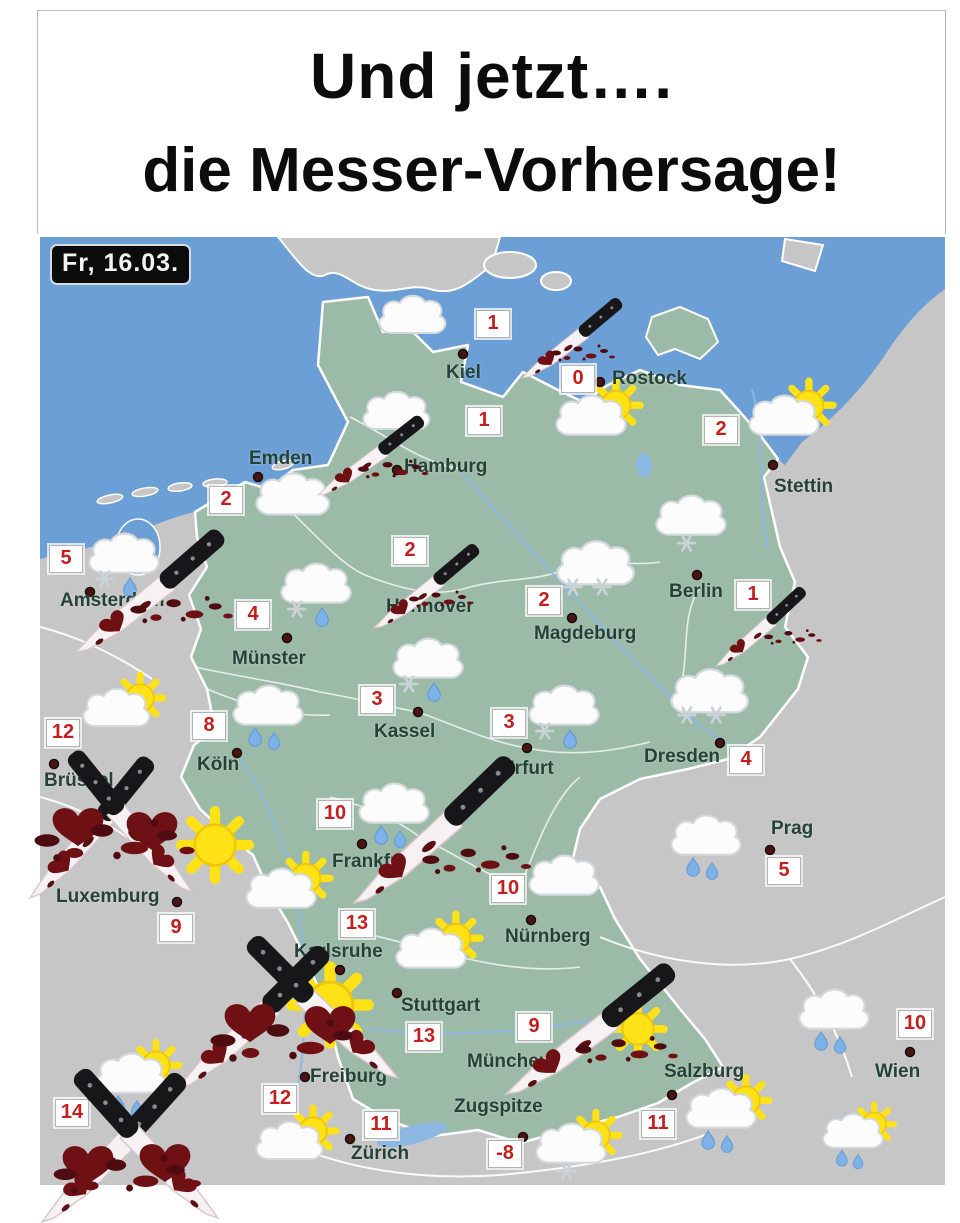 The image size is (960, 1223). Describe the element at coordinates (195, 482) in the screenshot. I see `frisian-islands` at that location.